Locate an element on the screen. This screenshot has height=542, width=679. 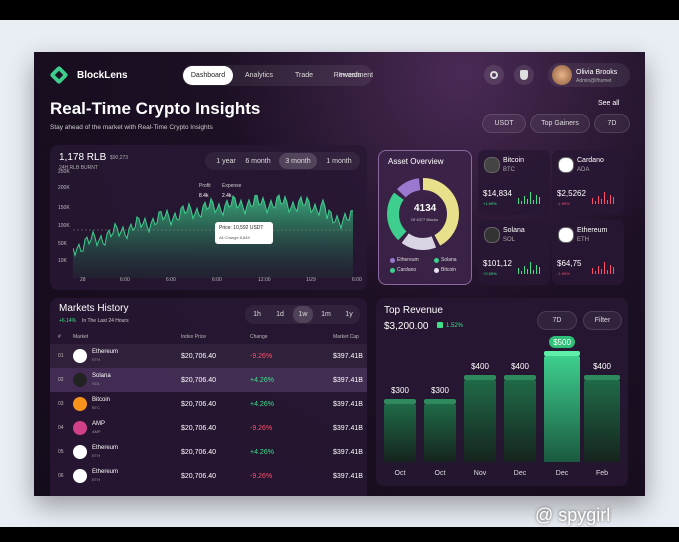
y-tick-label: 50K is located at coordinates (62, 244).